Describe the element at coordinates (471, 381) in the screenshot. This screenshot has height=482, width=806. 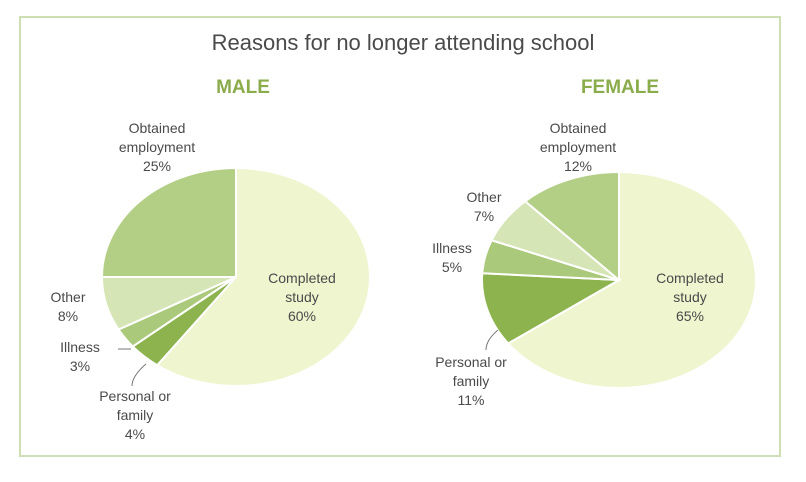
I see `slice-label-personal: Personal or family 11%` at that location.